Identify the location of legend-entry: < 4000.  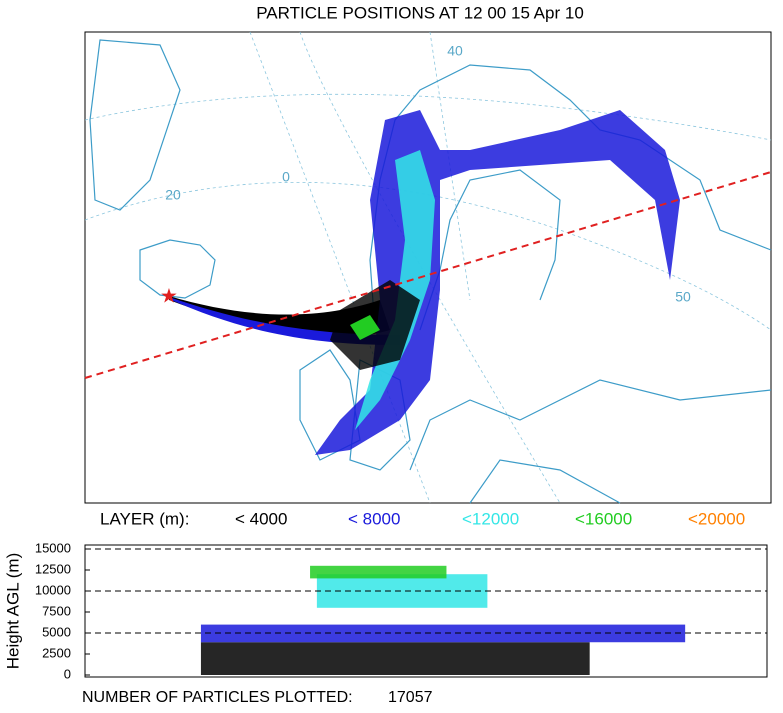
(261, 518).